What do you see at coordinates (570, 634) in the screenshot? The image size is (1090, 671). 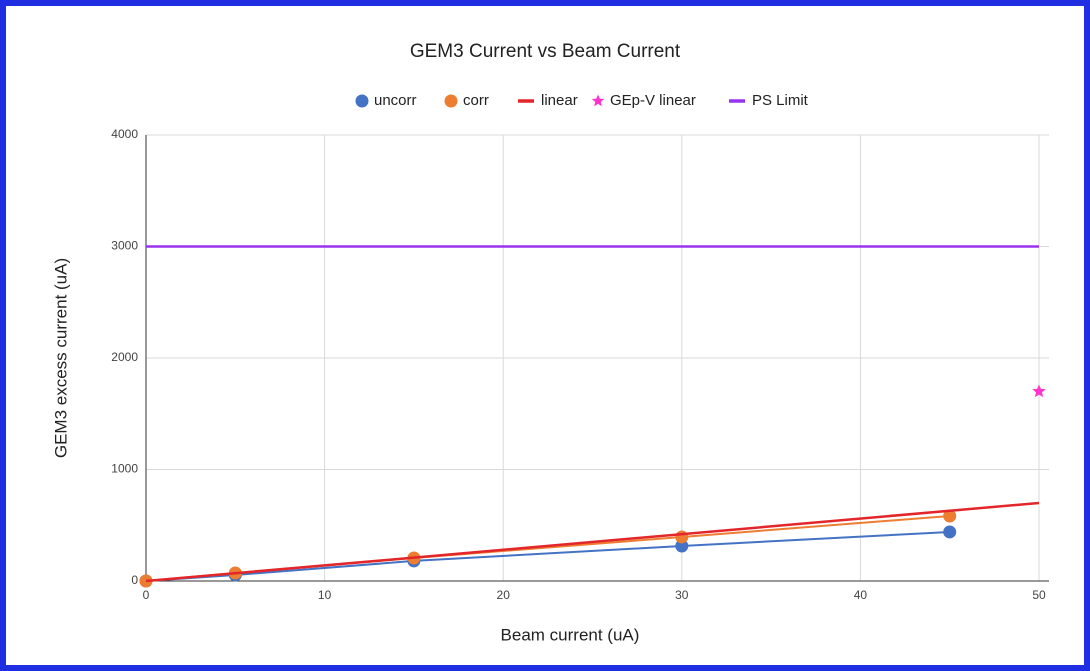 I see `x-axis-label: Beam current (uA)` at bounding box center [570, 634].